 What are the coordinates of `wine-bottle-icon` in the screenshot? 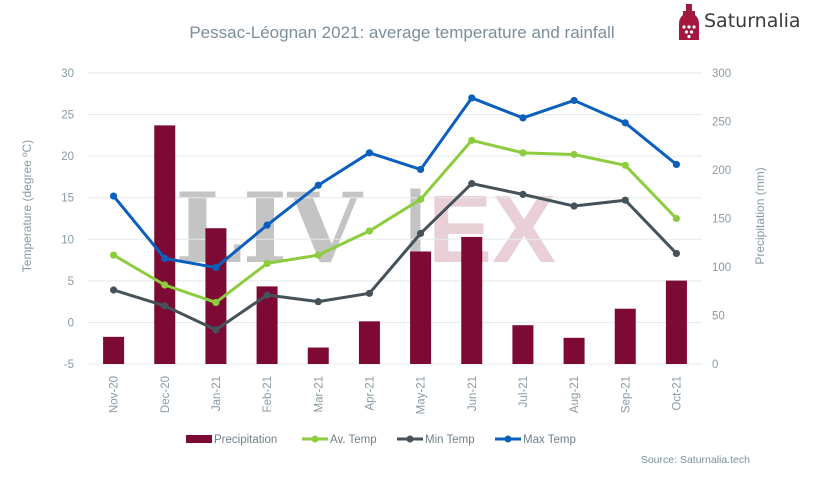 It's located at (689, 22).